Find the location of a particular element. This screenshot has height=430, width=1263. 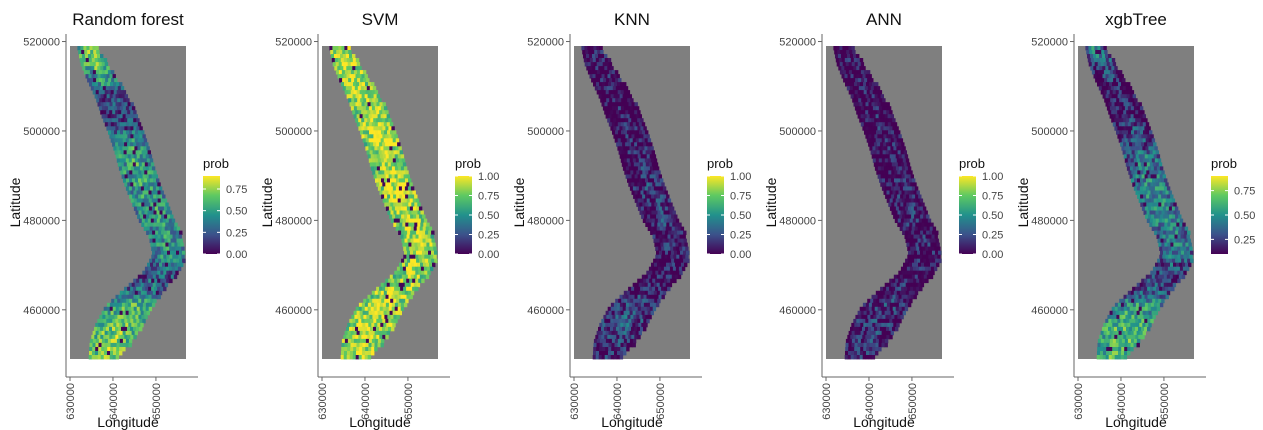

prediction-raster is located at coordinates (131, 203).